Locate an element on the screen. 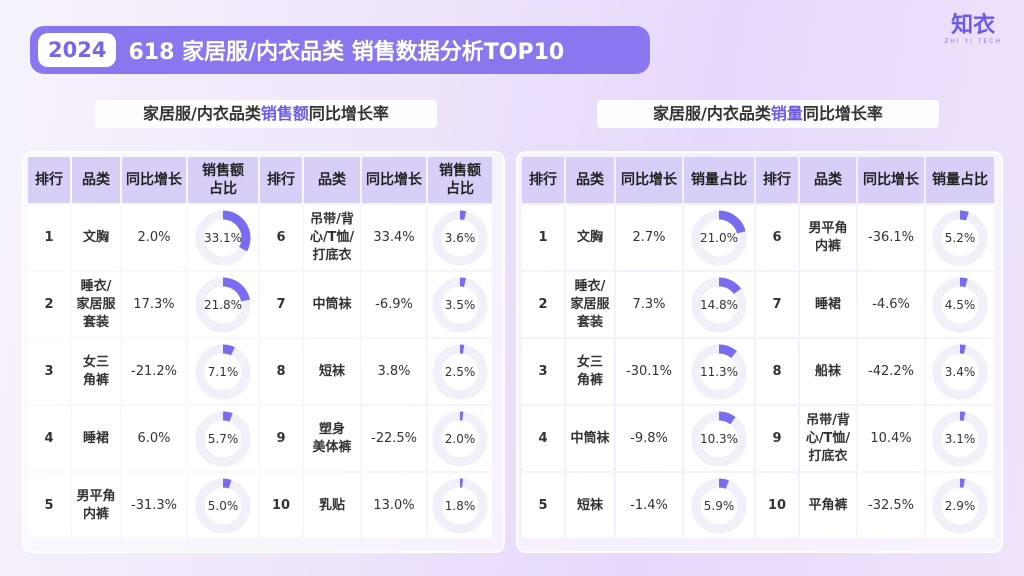 This screenshot has height=576, width=1024. growth-cell: -31.3% is located at coordinates (154, 505).